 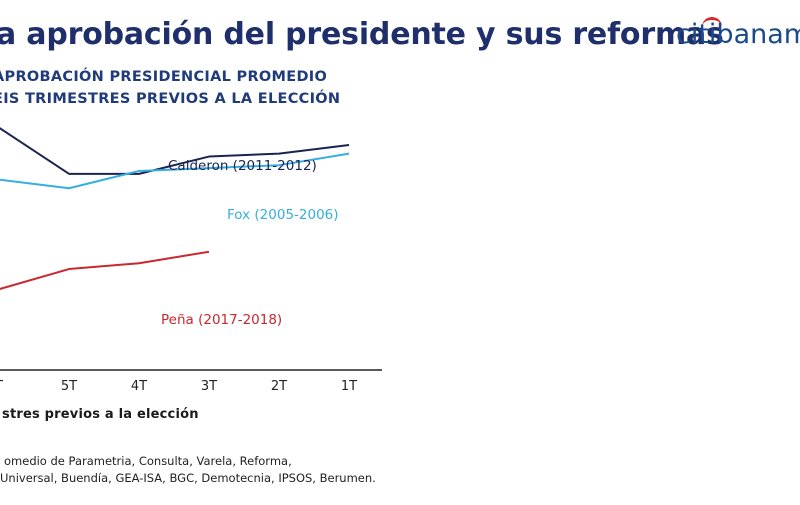 I want to click on fox-label: Fox (2005-2006), so click(x=283, y=215).